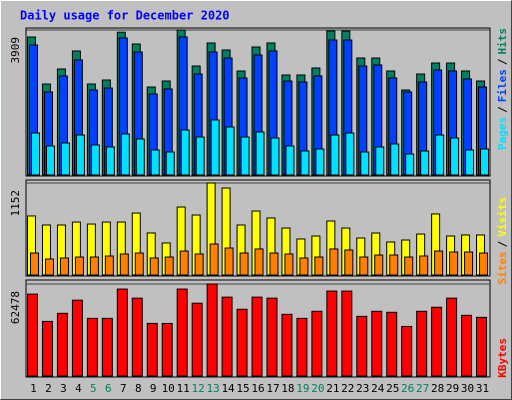 The image size is (512, 400). Describe the element at coordinates (168, 388) in the screenshot. I see `x-tick-label: 10` at that location.